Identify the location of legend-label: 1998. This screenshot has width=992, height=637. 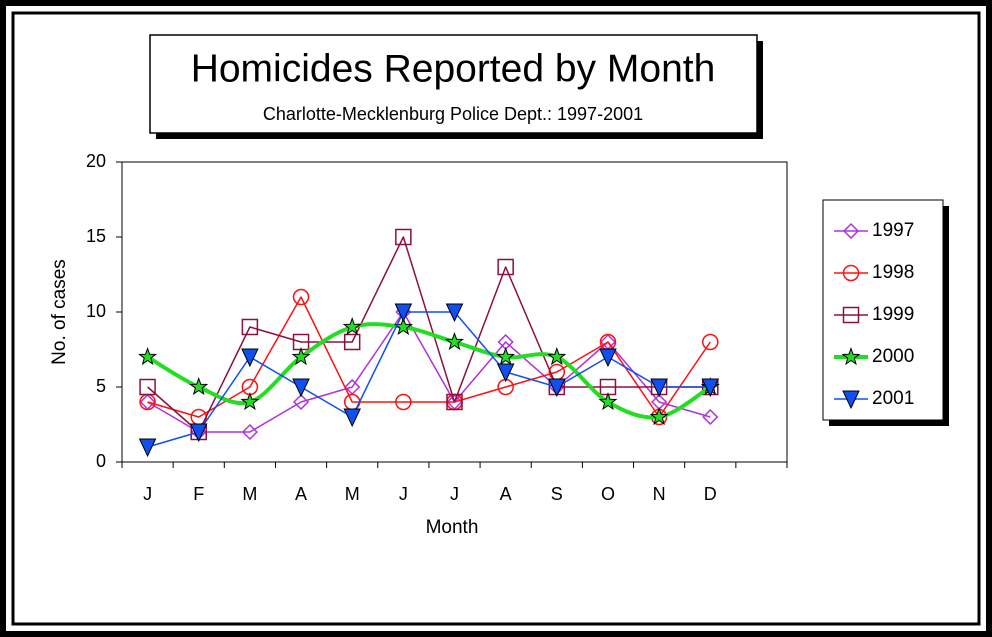
(893, 272).